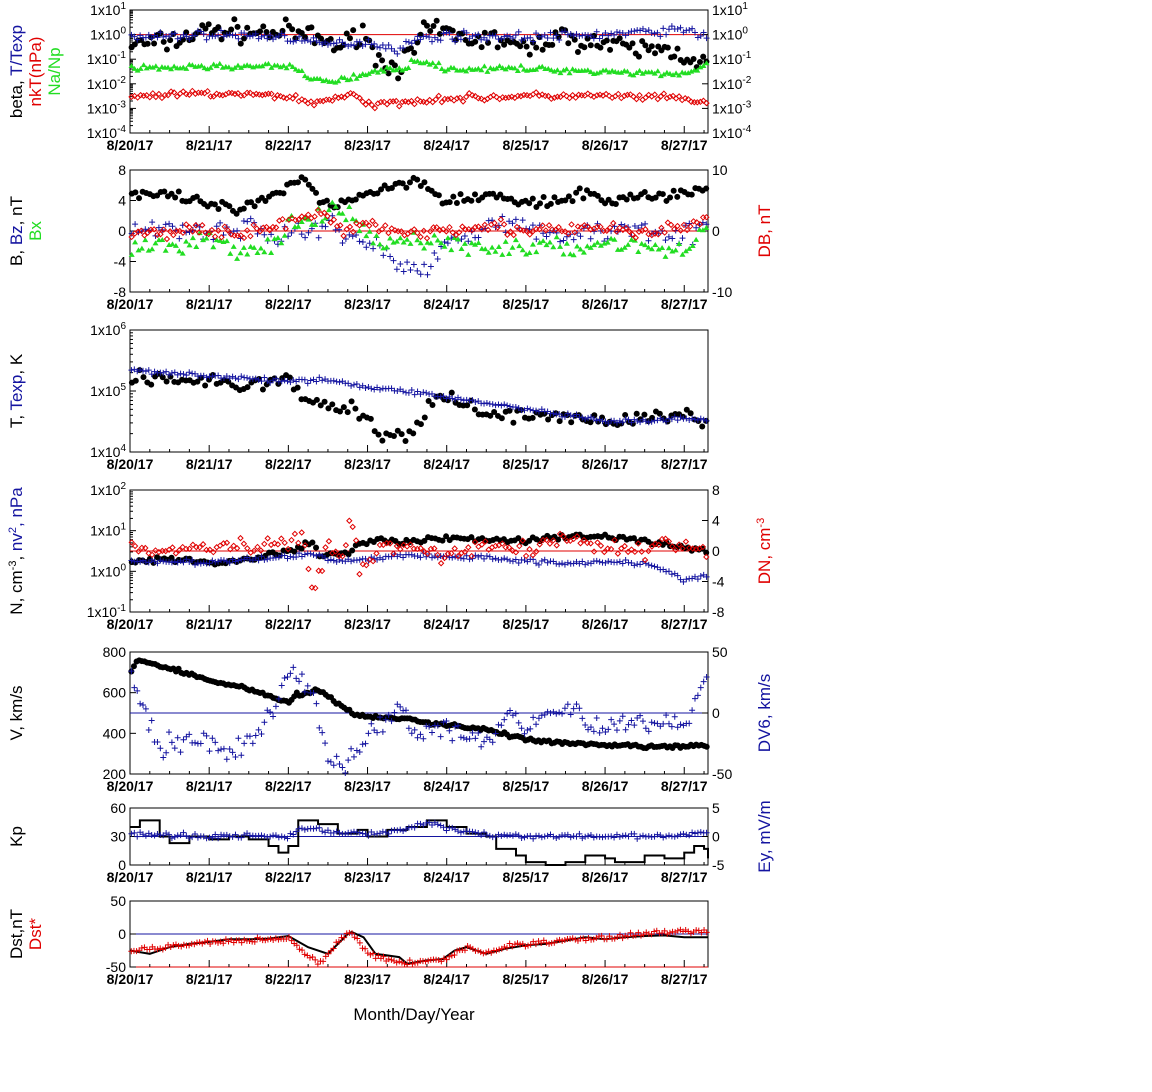 This screenshot has width=1152, height=1092. I want to click on y-tick-label: 50, so click(118, 901).